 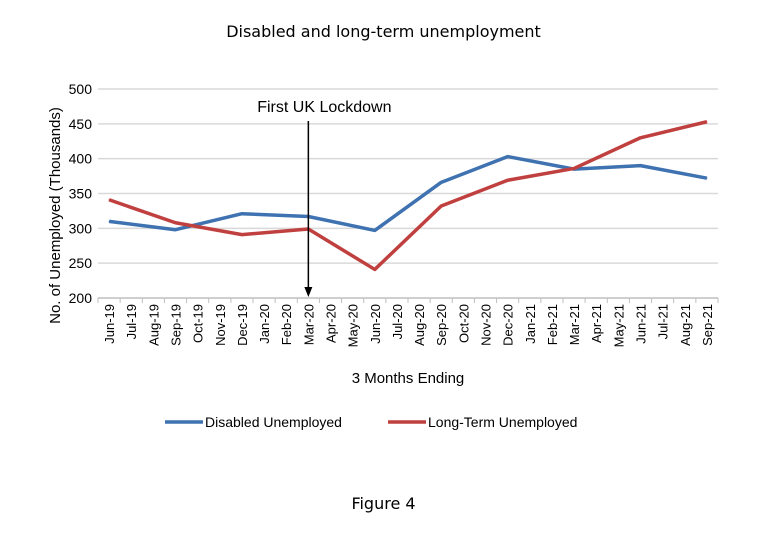 What do you see at coordinates (383, 503) in the screenshot?
I see `figure-caption: Figure 4` at bounding box center [383, 503].